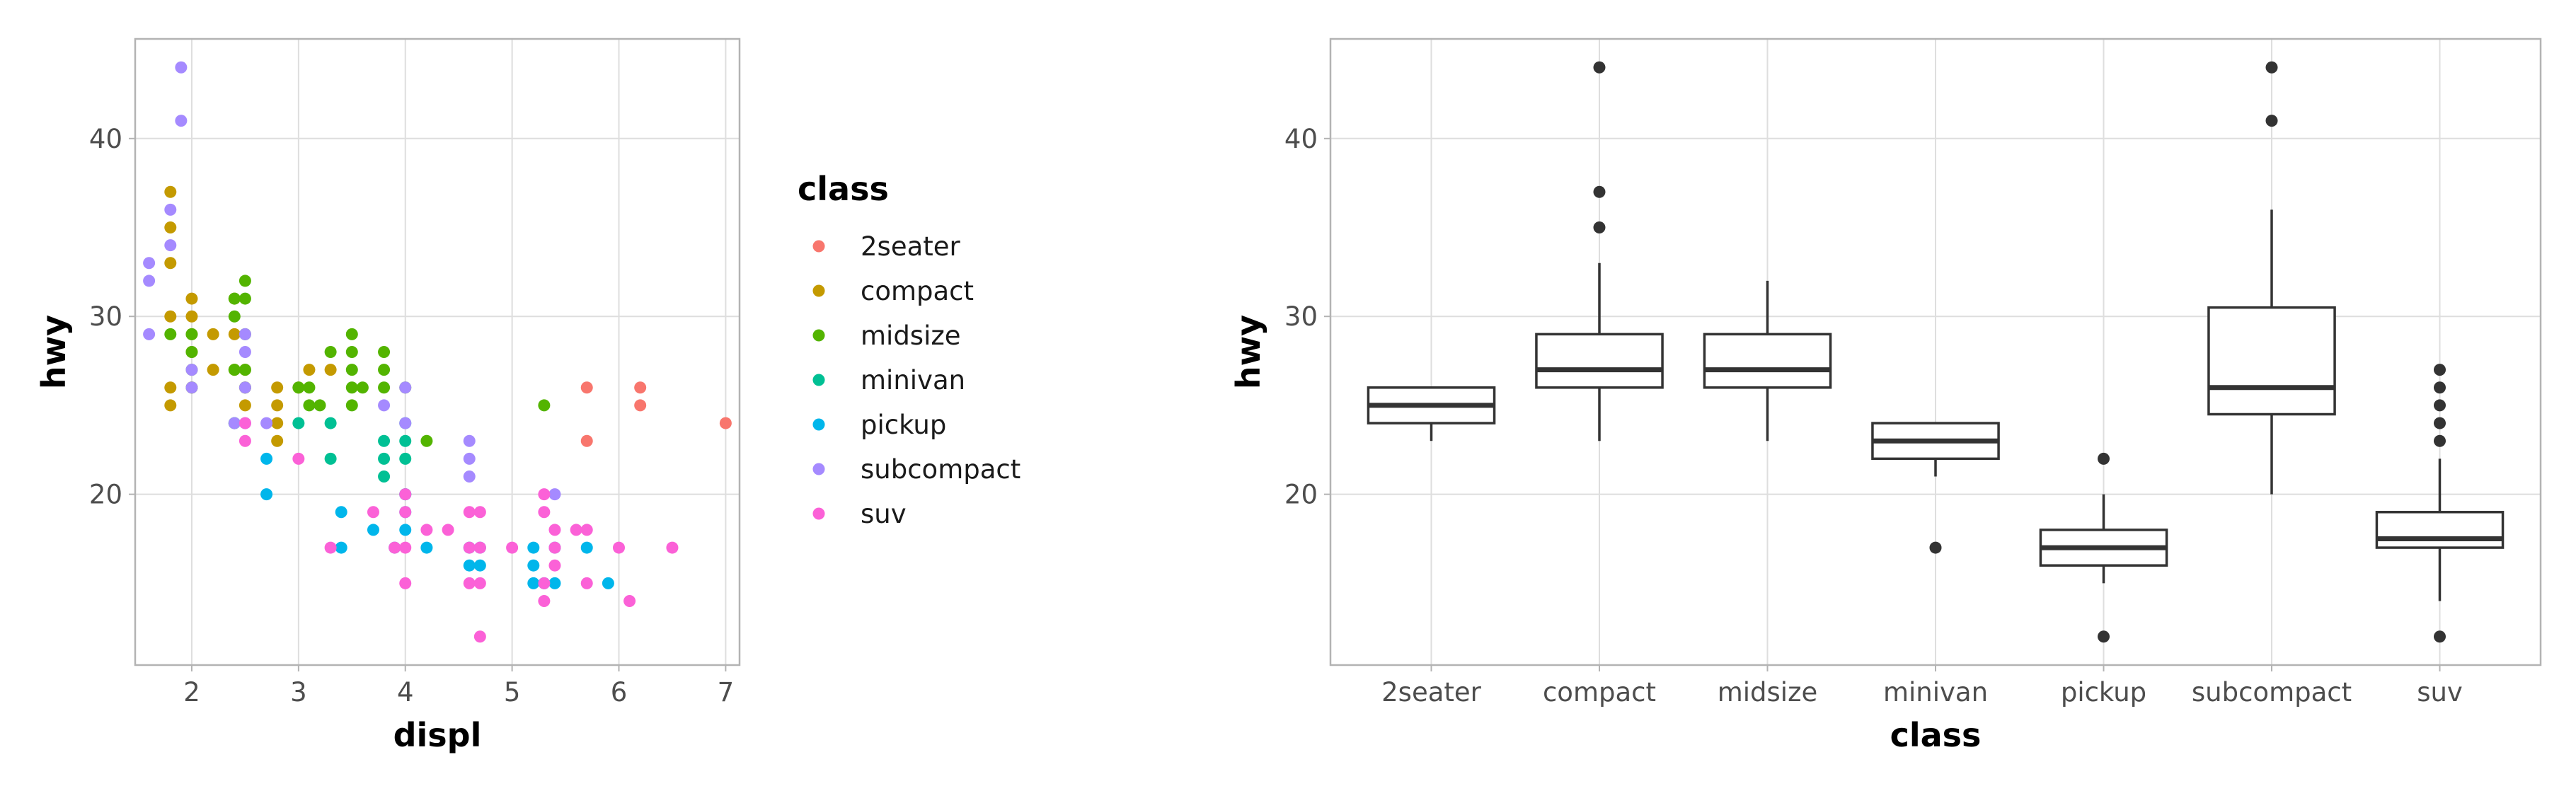  What do you see at coordinates (2272, 361) in the screenshot?
I see `box-body-subcompact` at bounding box center [2272, 361].